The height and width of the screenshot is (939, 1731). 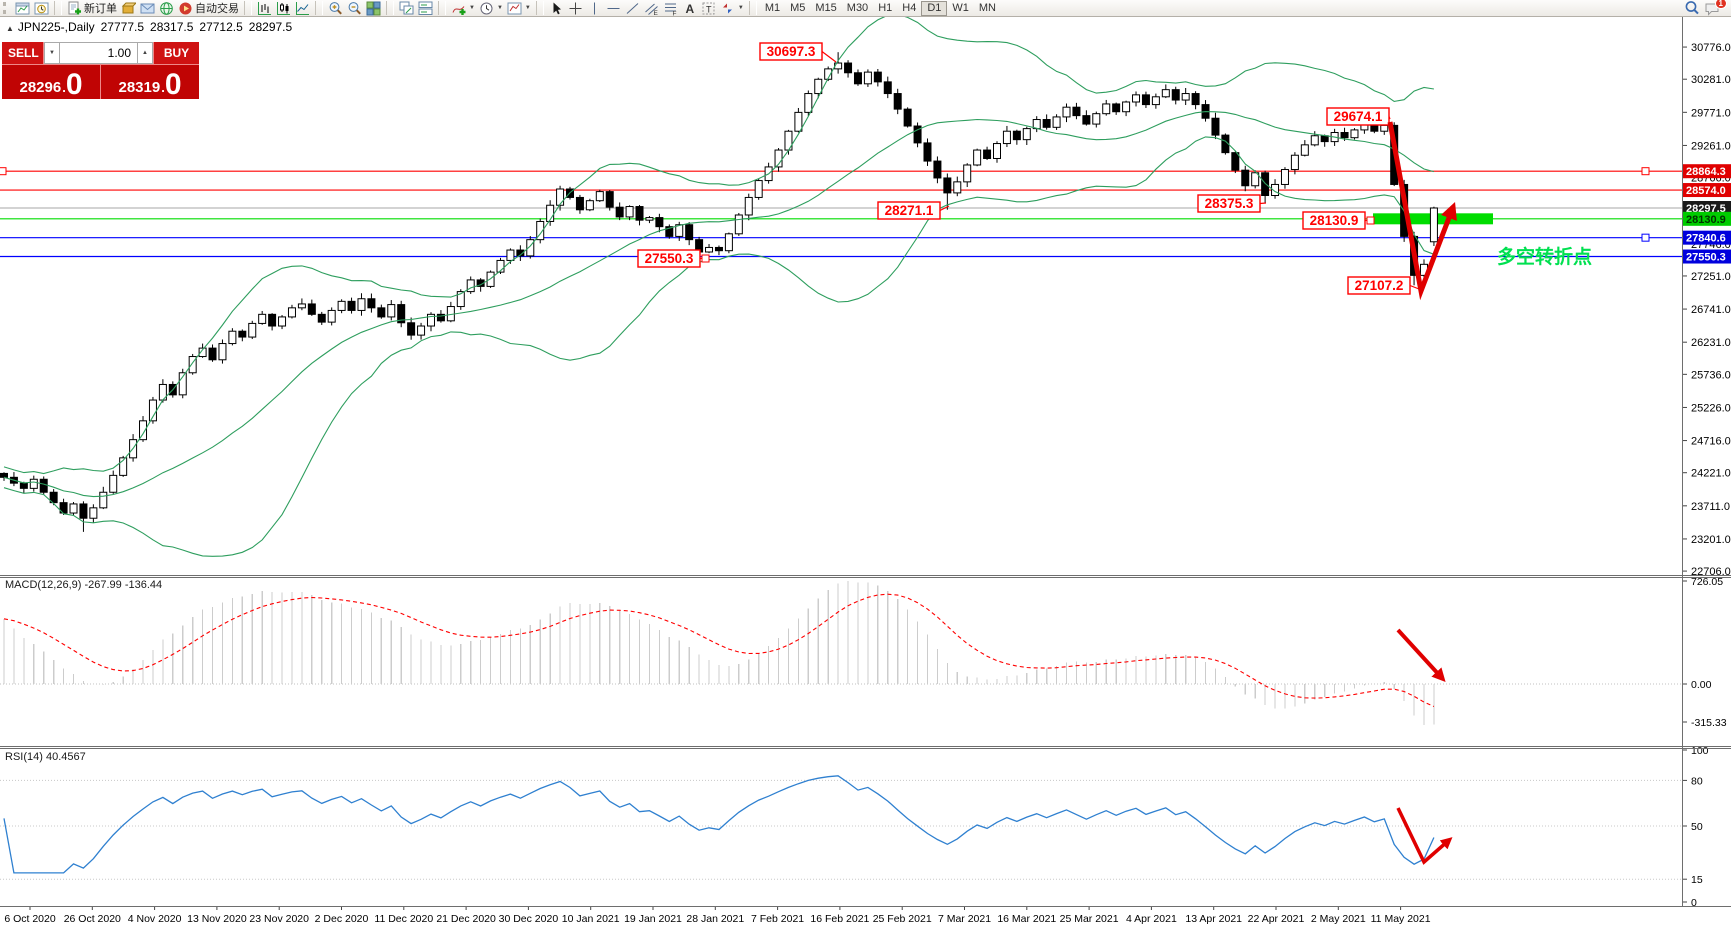 What do you see at coordinates (264, 8) in the screenshot?
I see `bar-chart-button` at bounding box center [264, 8].